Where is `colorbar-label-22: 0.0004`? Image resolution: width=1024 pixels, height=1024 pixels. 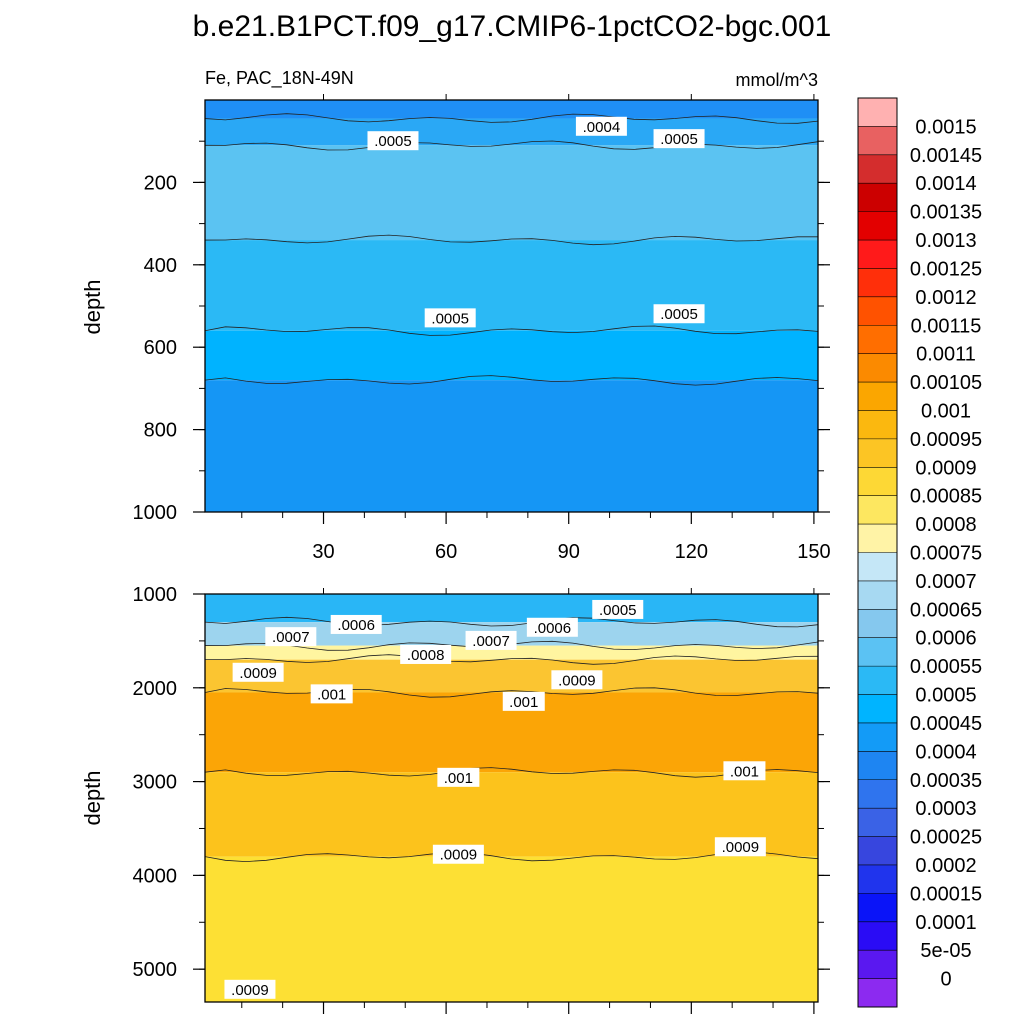
colorbar-label-22: 0.0004 is located at coordinates (945, 752).